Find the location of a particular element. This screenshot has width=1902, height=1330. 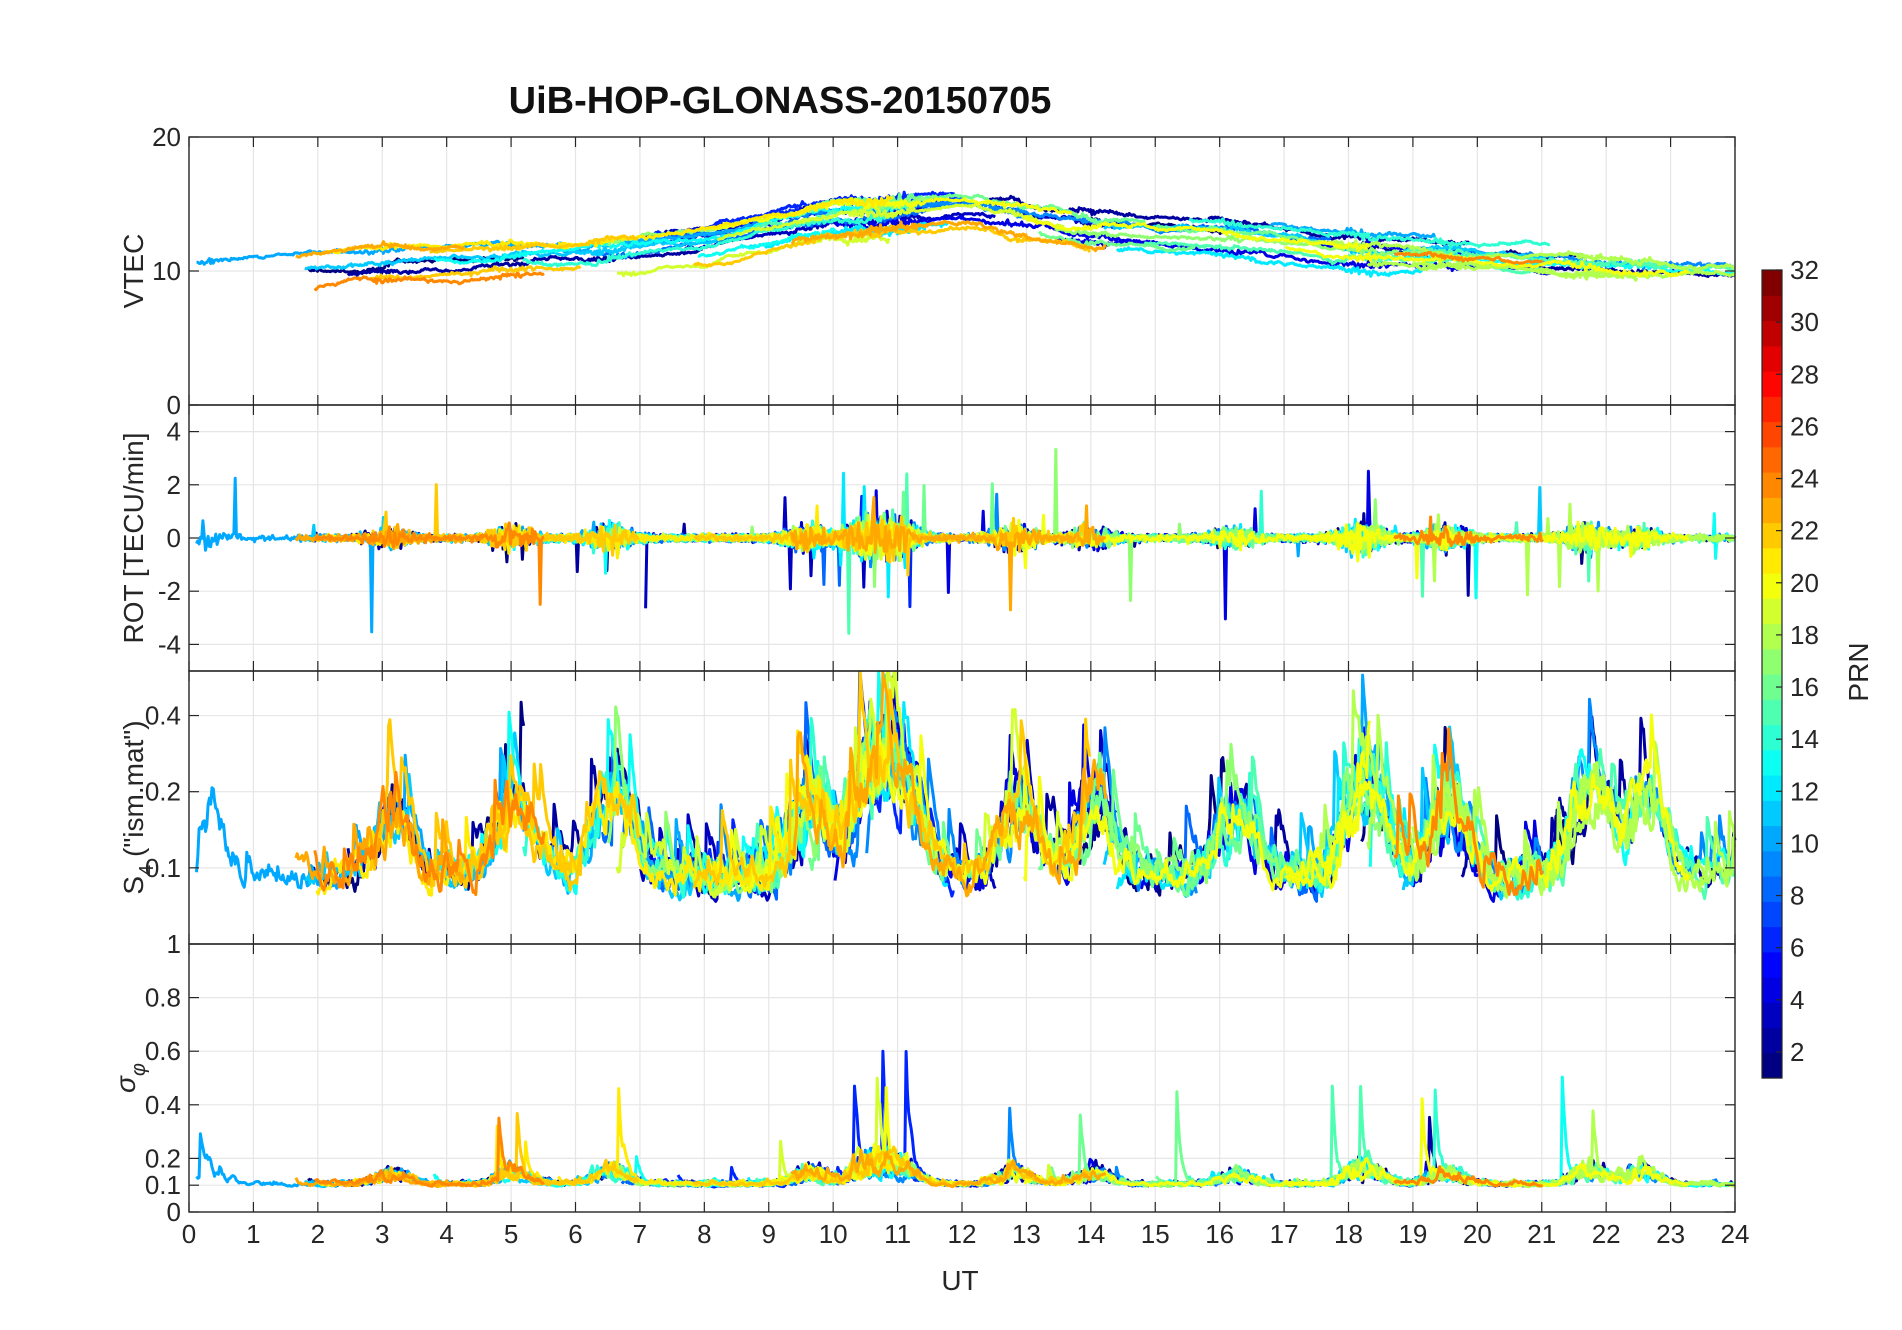

y-tick-label: 4 is located at coordinates (174, 432).